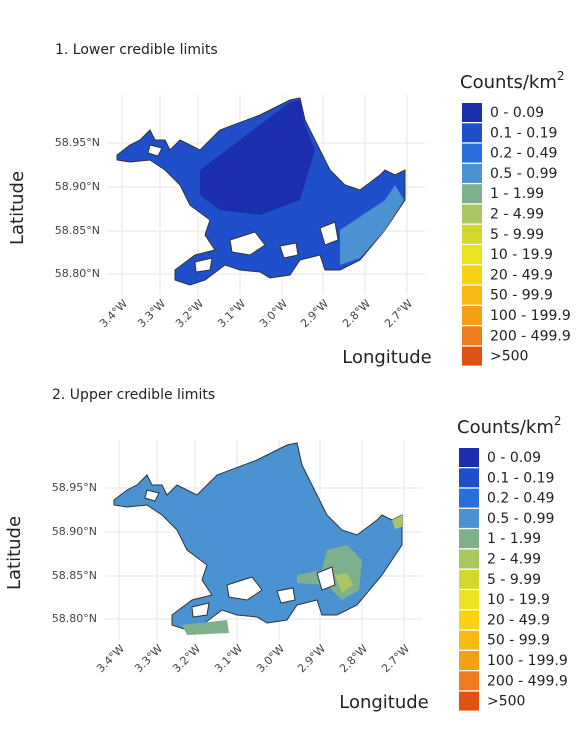 The width and height of the screenshot is (577, 756). Describe the element at coordinates (136, 50) in the screenshot. I see `panel-title: 1. Lower credible limits` at that location.